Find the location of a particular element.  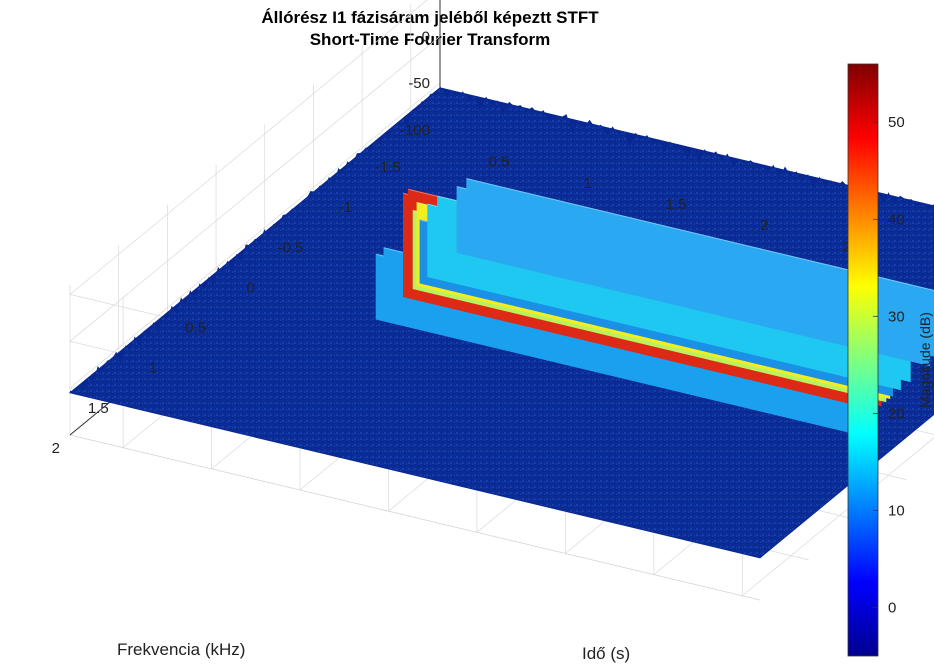

y-tick-label: 0.5 is located at coordinates (195, 328).